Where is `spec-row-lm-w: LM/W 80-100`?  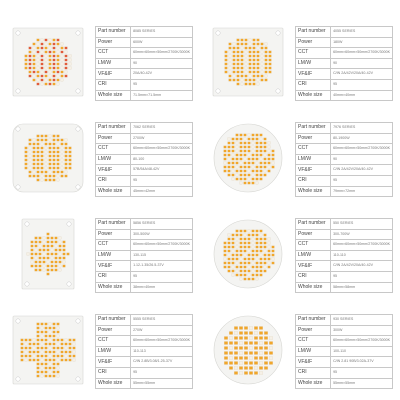 spec-row-lm-w: LM/W 80-100 is located at coordinates (143, 159).